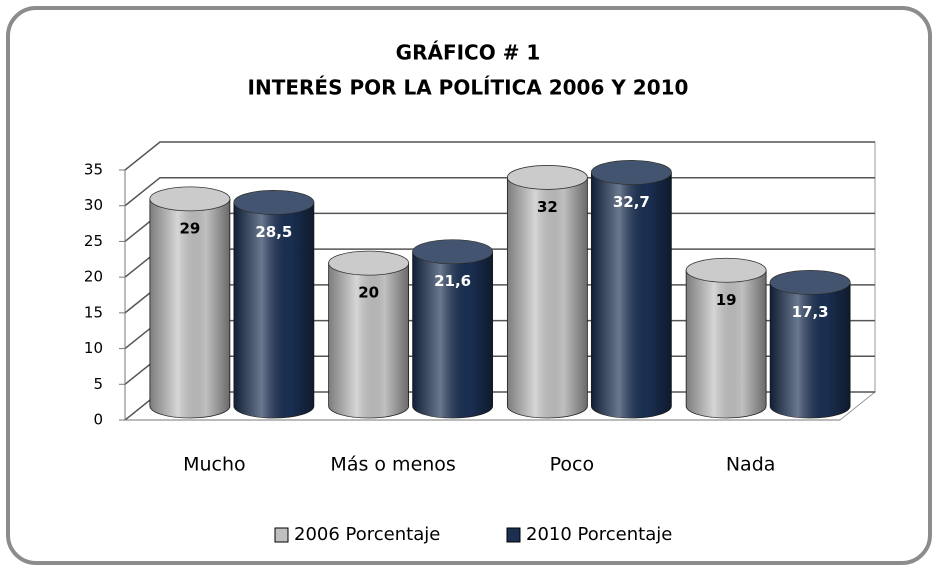 Image resolution: width=936 pixels, height=569 pixels. What do you see at coordinates (631, 202) in the screenshot?
I see `data-label: 32,7` at bounding box center [631, 202].